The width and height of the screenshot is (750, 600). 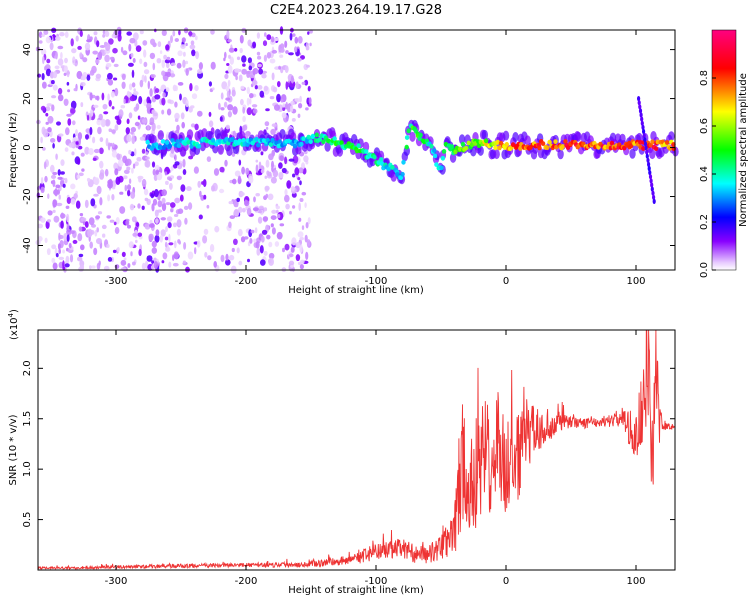 I want to click on bottom-y-multiplier: (x104), so click(x=13, y=324).